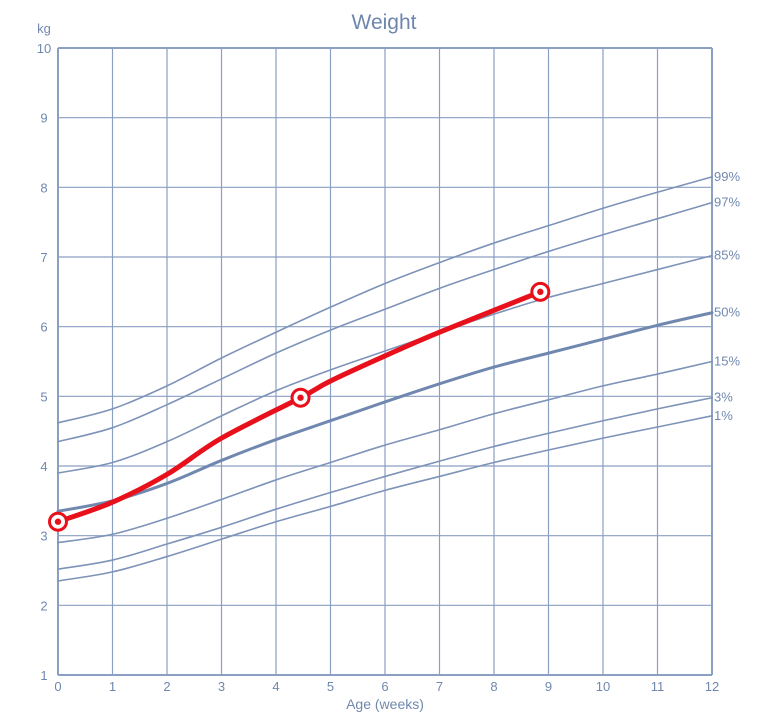 This screenshot has width=770, height=726. What do you see at coordinates (43, 396) in the screenshot?
I see `y-tick-label: 5` at bounding box center [43, 396].